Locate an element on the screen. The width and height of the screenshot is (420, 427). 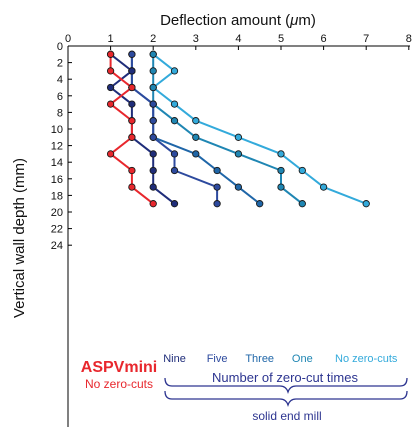
y-tick-label: 20 is located at coordinates (57, 213).